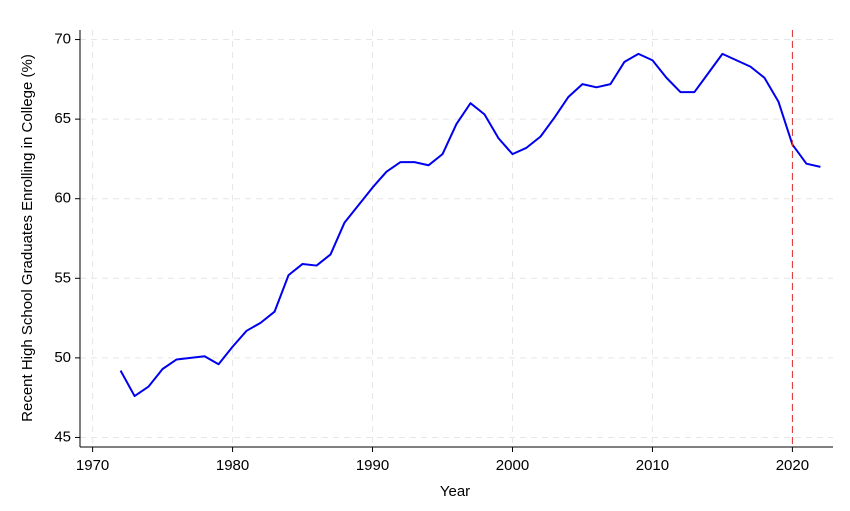 Image resolution: width=850 pixels, height=511 pixels. What do you see at coordinates (512, 465) in the screenshot?
I see `x-tick-label: 2000` at bounding box center [512, 465].